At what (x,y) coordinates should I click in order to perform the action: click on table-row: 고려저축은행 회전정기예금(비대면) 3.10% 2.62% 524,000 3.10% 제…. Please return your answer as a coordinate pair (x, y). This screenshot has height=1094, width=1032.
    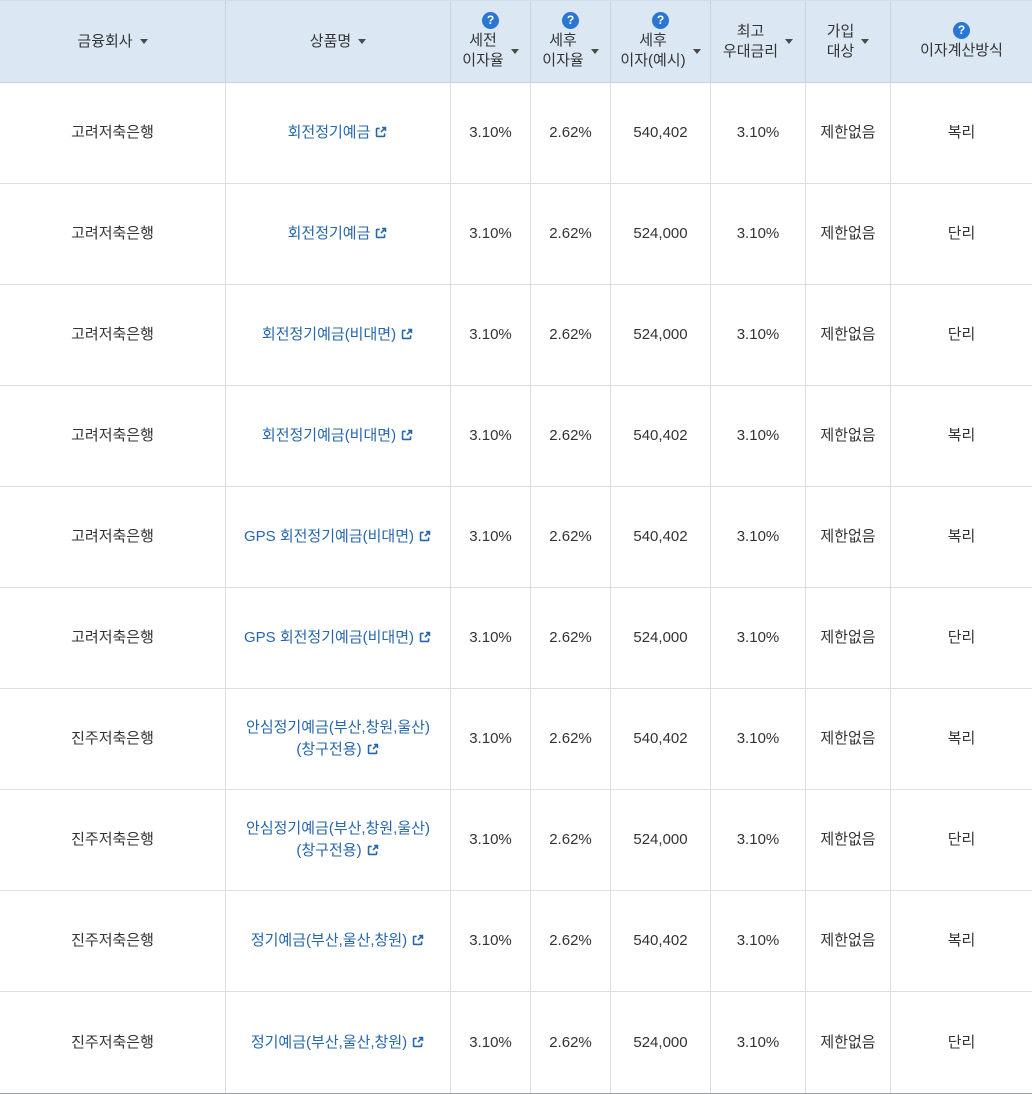
    Looking at the image, I should click on (516, 335).